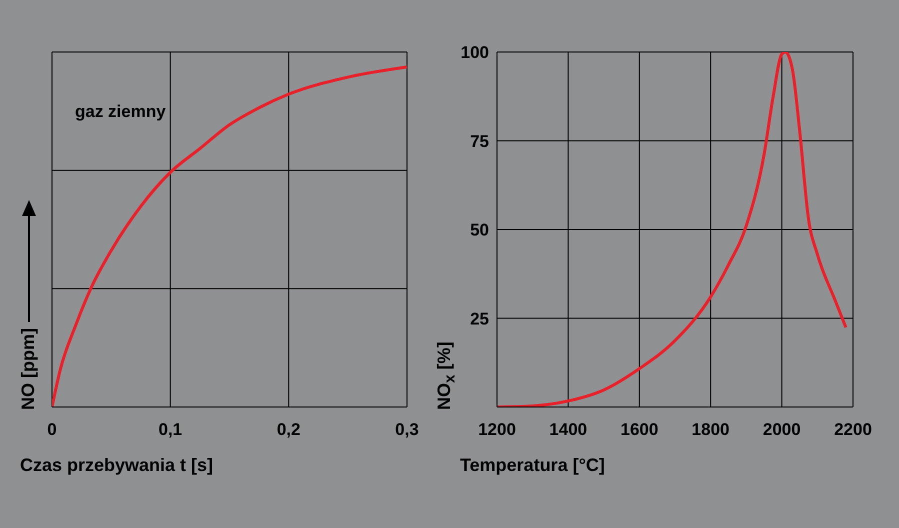 Image resolution: width=899 pixels, height=528 pixels. What do you see at coordinates (639, 430) in the screenshot?
I see `x-tick-label: 1600` at bounding box center [639, 430].